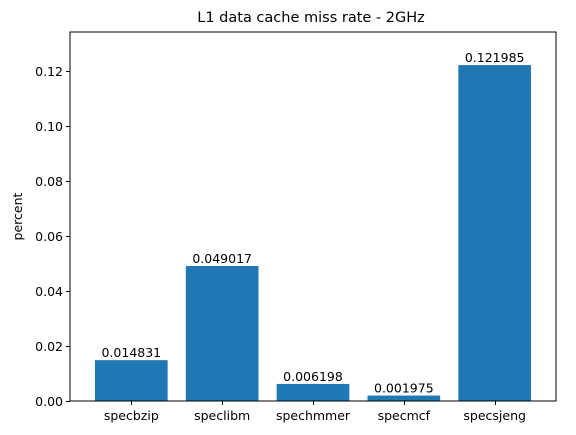 Image resolution: width=576 pixels, height=435 pixels. What do you see at coordinates (494, 415) in the screenshot?
I see `x-tick-label: specsjeng` at bounding box center [494, 415].